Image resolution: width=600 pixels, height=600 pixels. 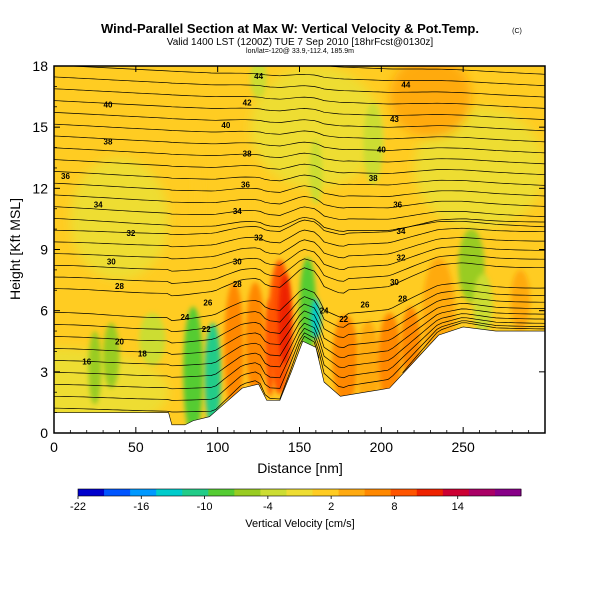 What do you see at coordinates (394, 119) in the screenshot?
I see `isentrope-label: 43` at bounding box center [394, 119].